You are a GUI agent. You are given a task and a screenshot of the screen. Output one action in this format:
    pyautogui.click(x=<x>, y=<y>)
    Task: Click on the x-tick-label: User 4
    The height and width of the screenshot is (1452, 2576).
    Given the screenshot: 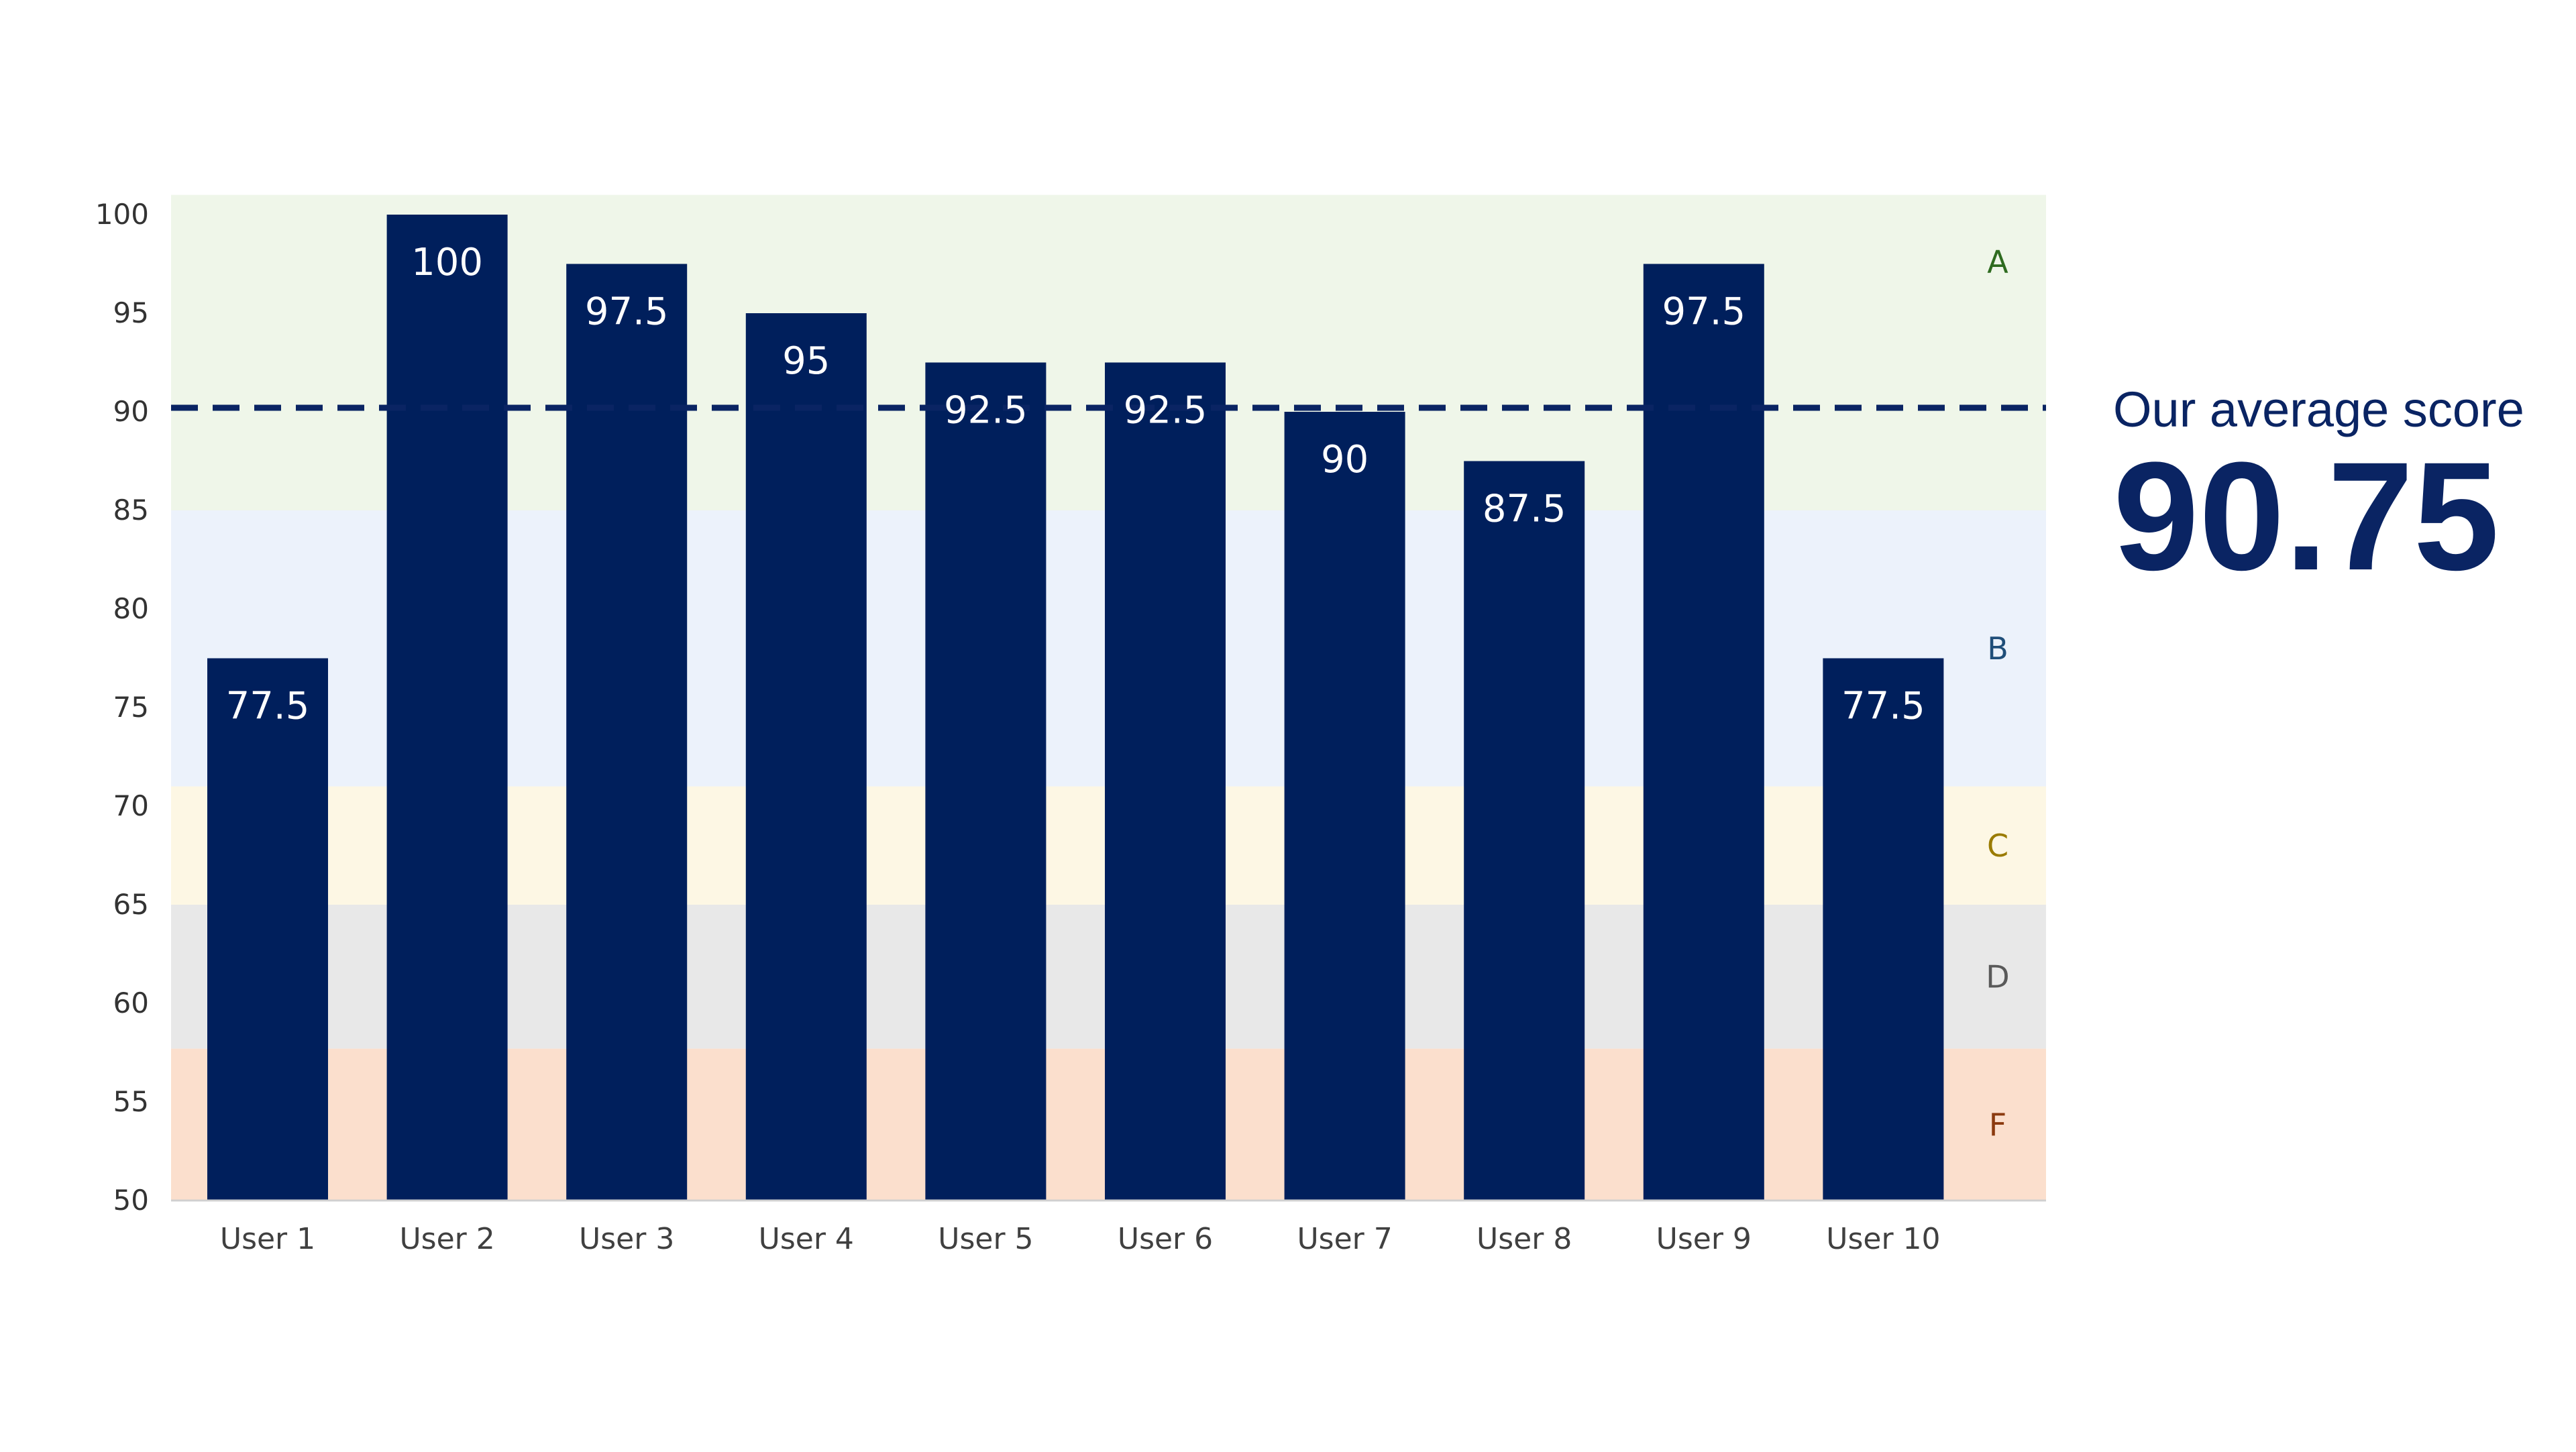 What is the action you would take?
    pyautogui.click(x=806, y=1239)
    